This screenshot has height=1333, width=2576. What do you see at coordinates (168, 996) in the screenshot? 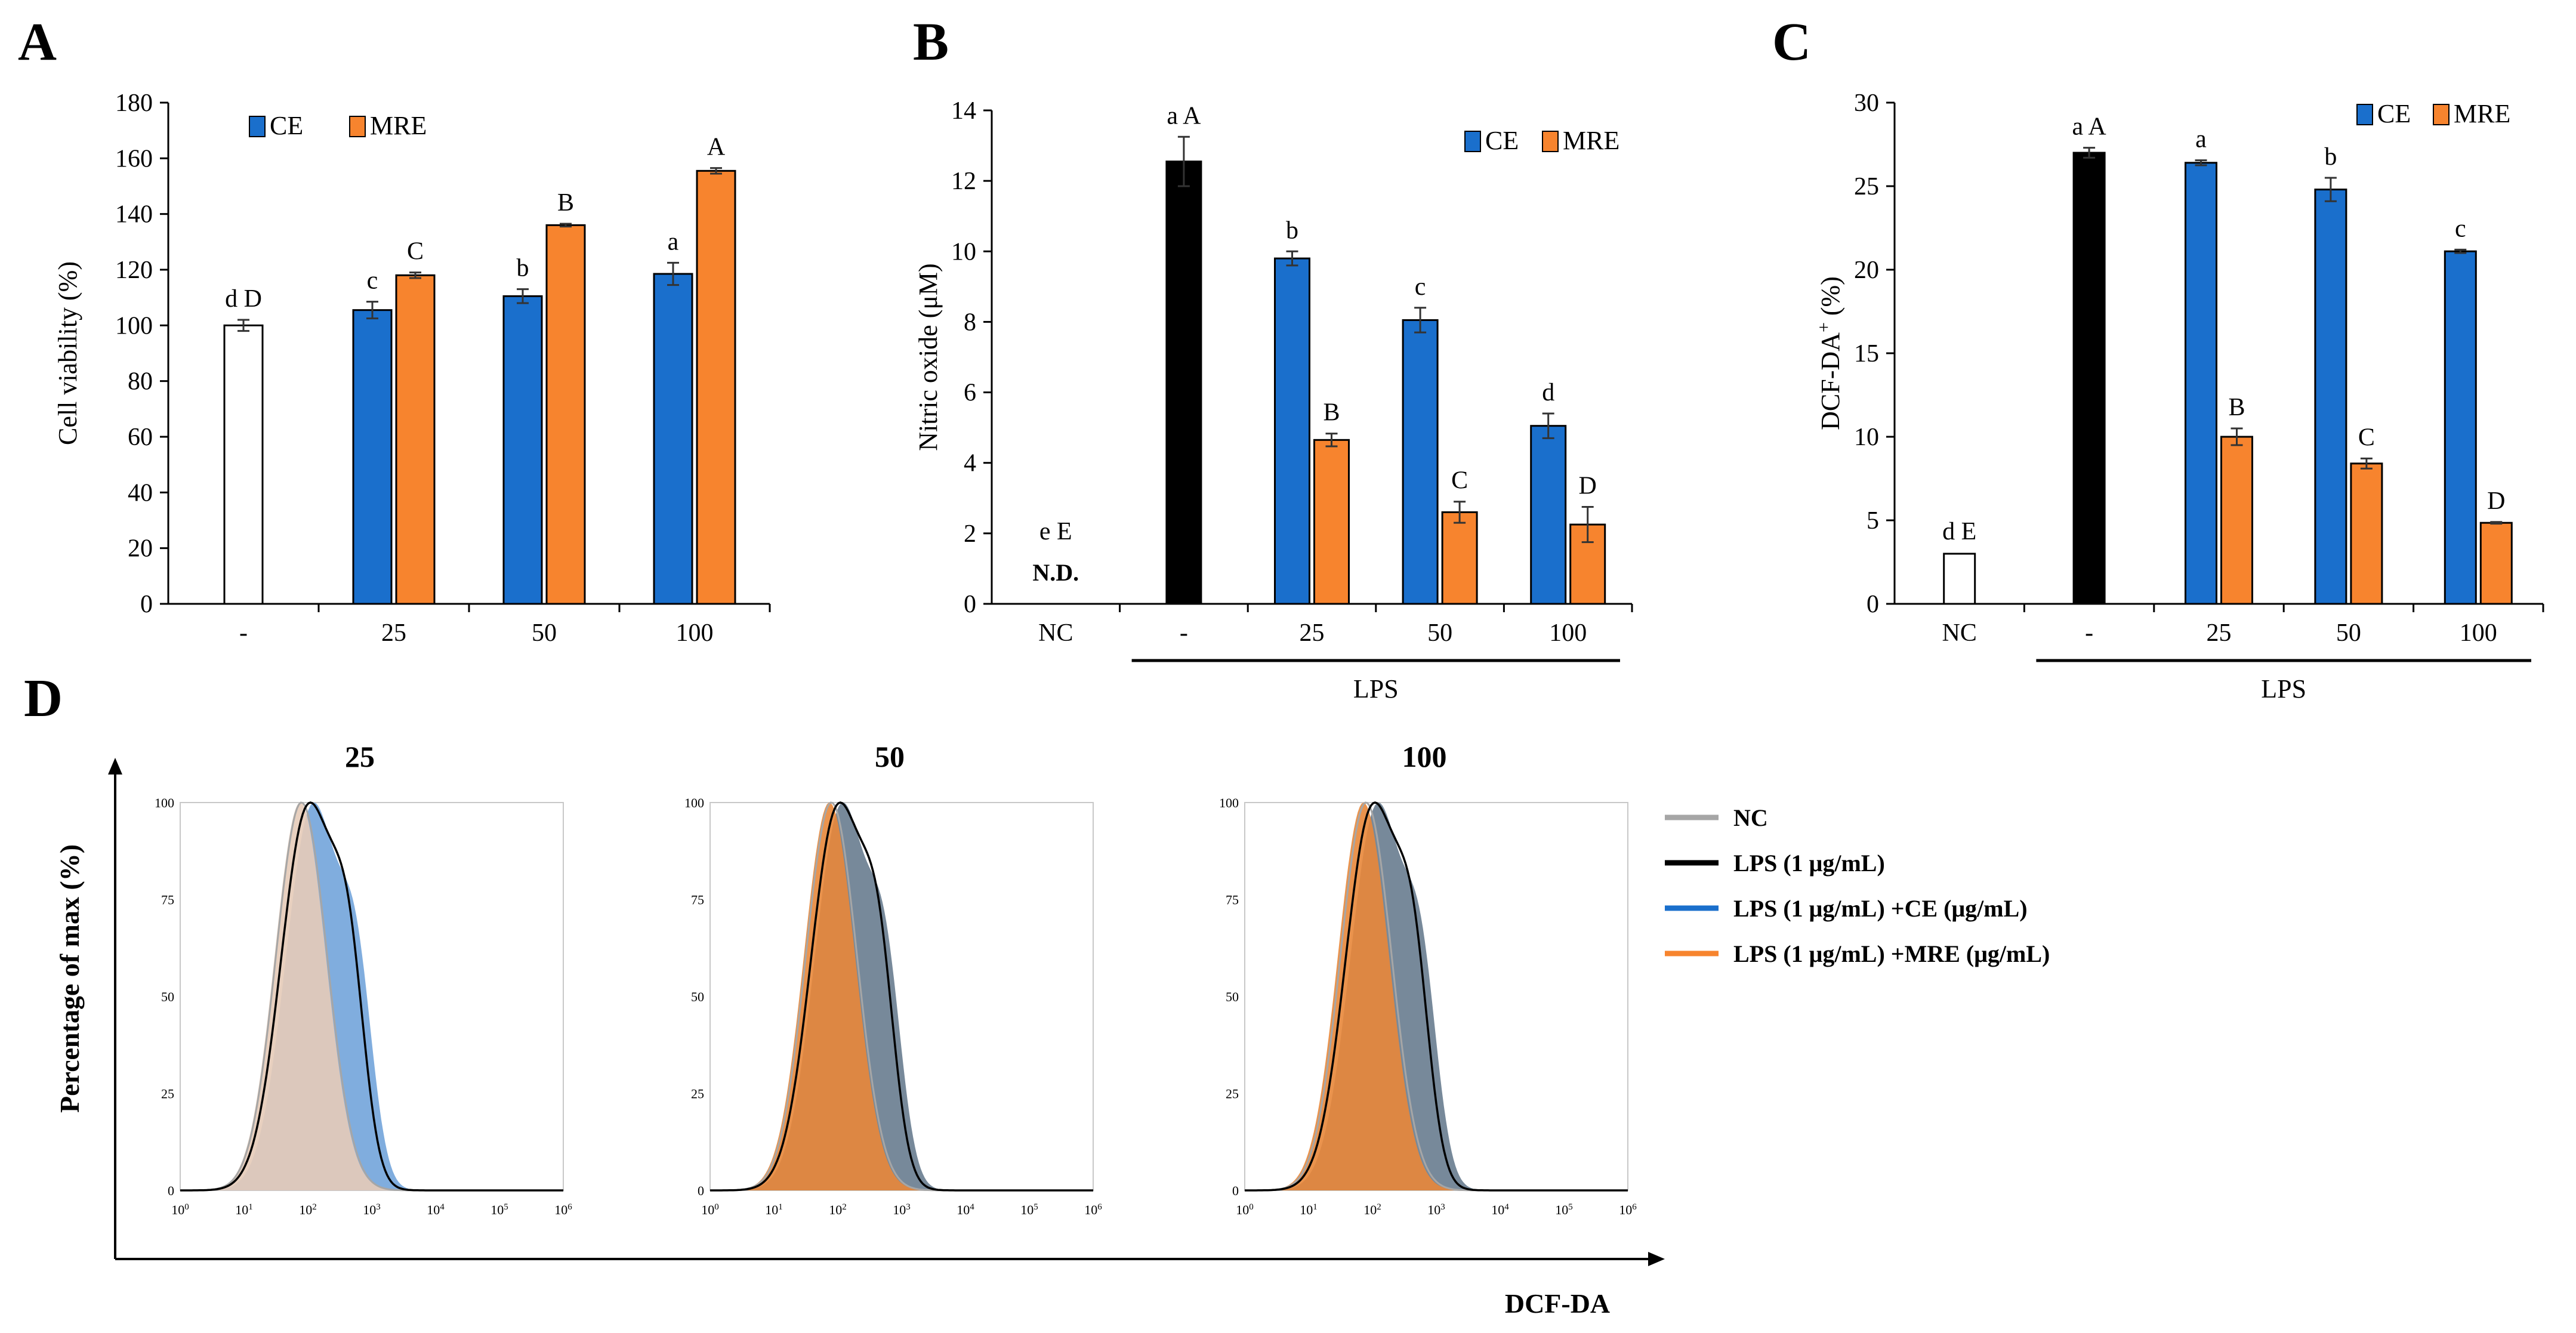
I see `histogram-y-tick: 50` at bounding box center [168, 996].